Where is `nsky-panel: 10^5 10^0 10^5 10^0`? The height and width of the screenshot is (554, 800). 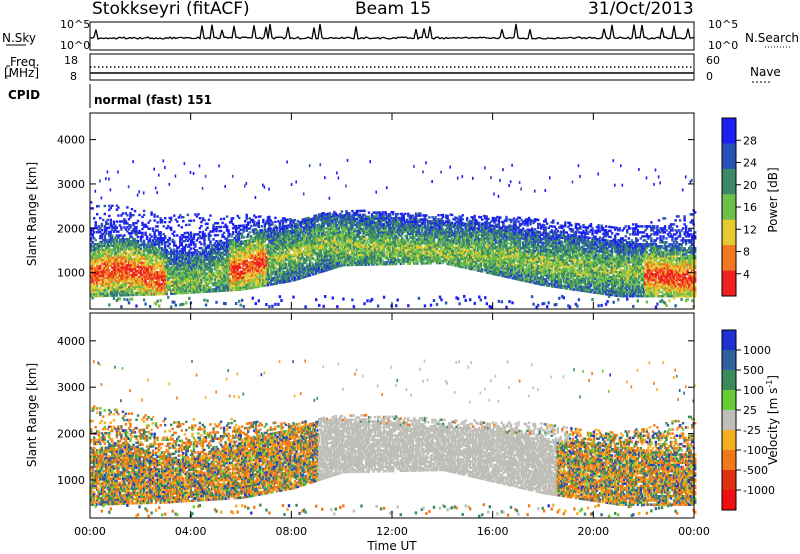 nsky-panel: 10^5 10^0 10^5 10^0 is located at coordinates (398, 35).